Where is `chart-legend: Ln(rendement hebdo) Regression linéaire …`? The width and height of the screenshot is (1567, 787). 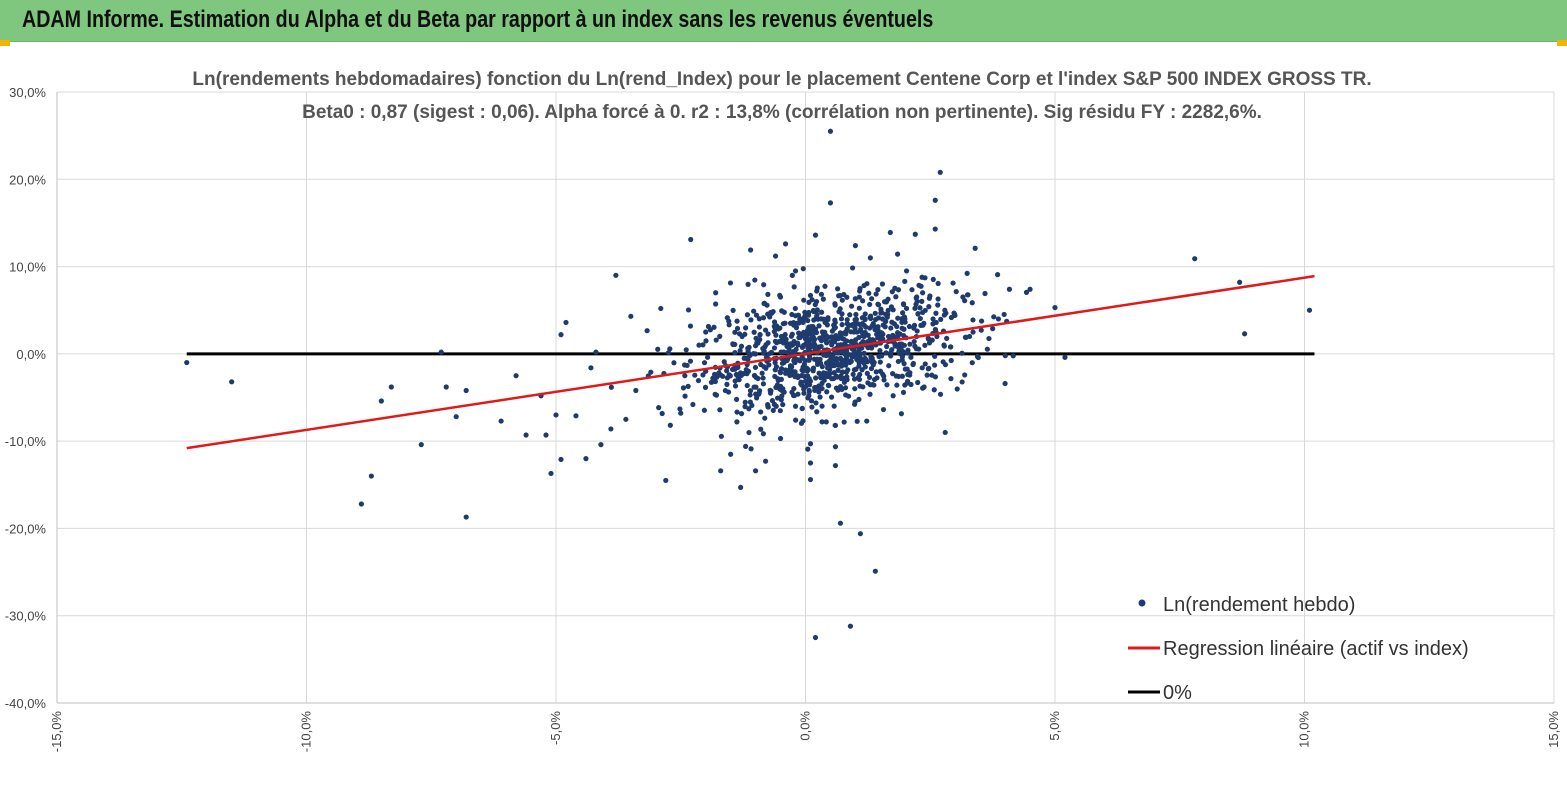 chart-legend: Ln(rendement hebdo) Regression linéaire … is located at coordinates (1298, 649).